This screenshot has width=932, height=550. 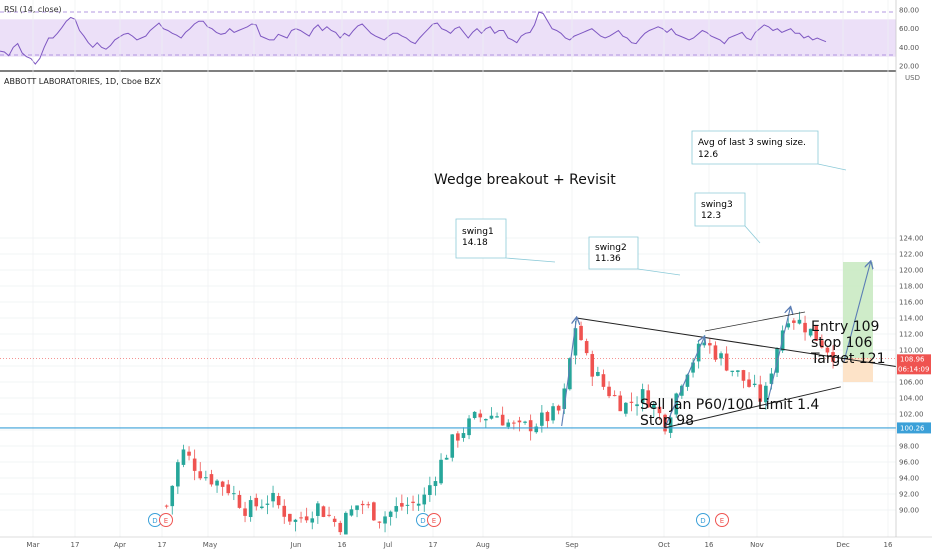 I want to click on swing2-callout: swing2 11.36, so click(x=634, y=256).